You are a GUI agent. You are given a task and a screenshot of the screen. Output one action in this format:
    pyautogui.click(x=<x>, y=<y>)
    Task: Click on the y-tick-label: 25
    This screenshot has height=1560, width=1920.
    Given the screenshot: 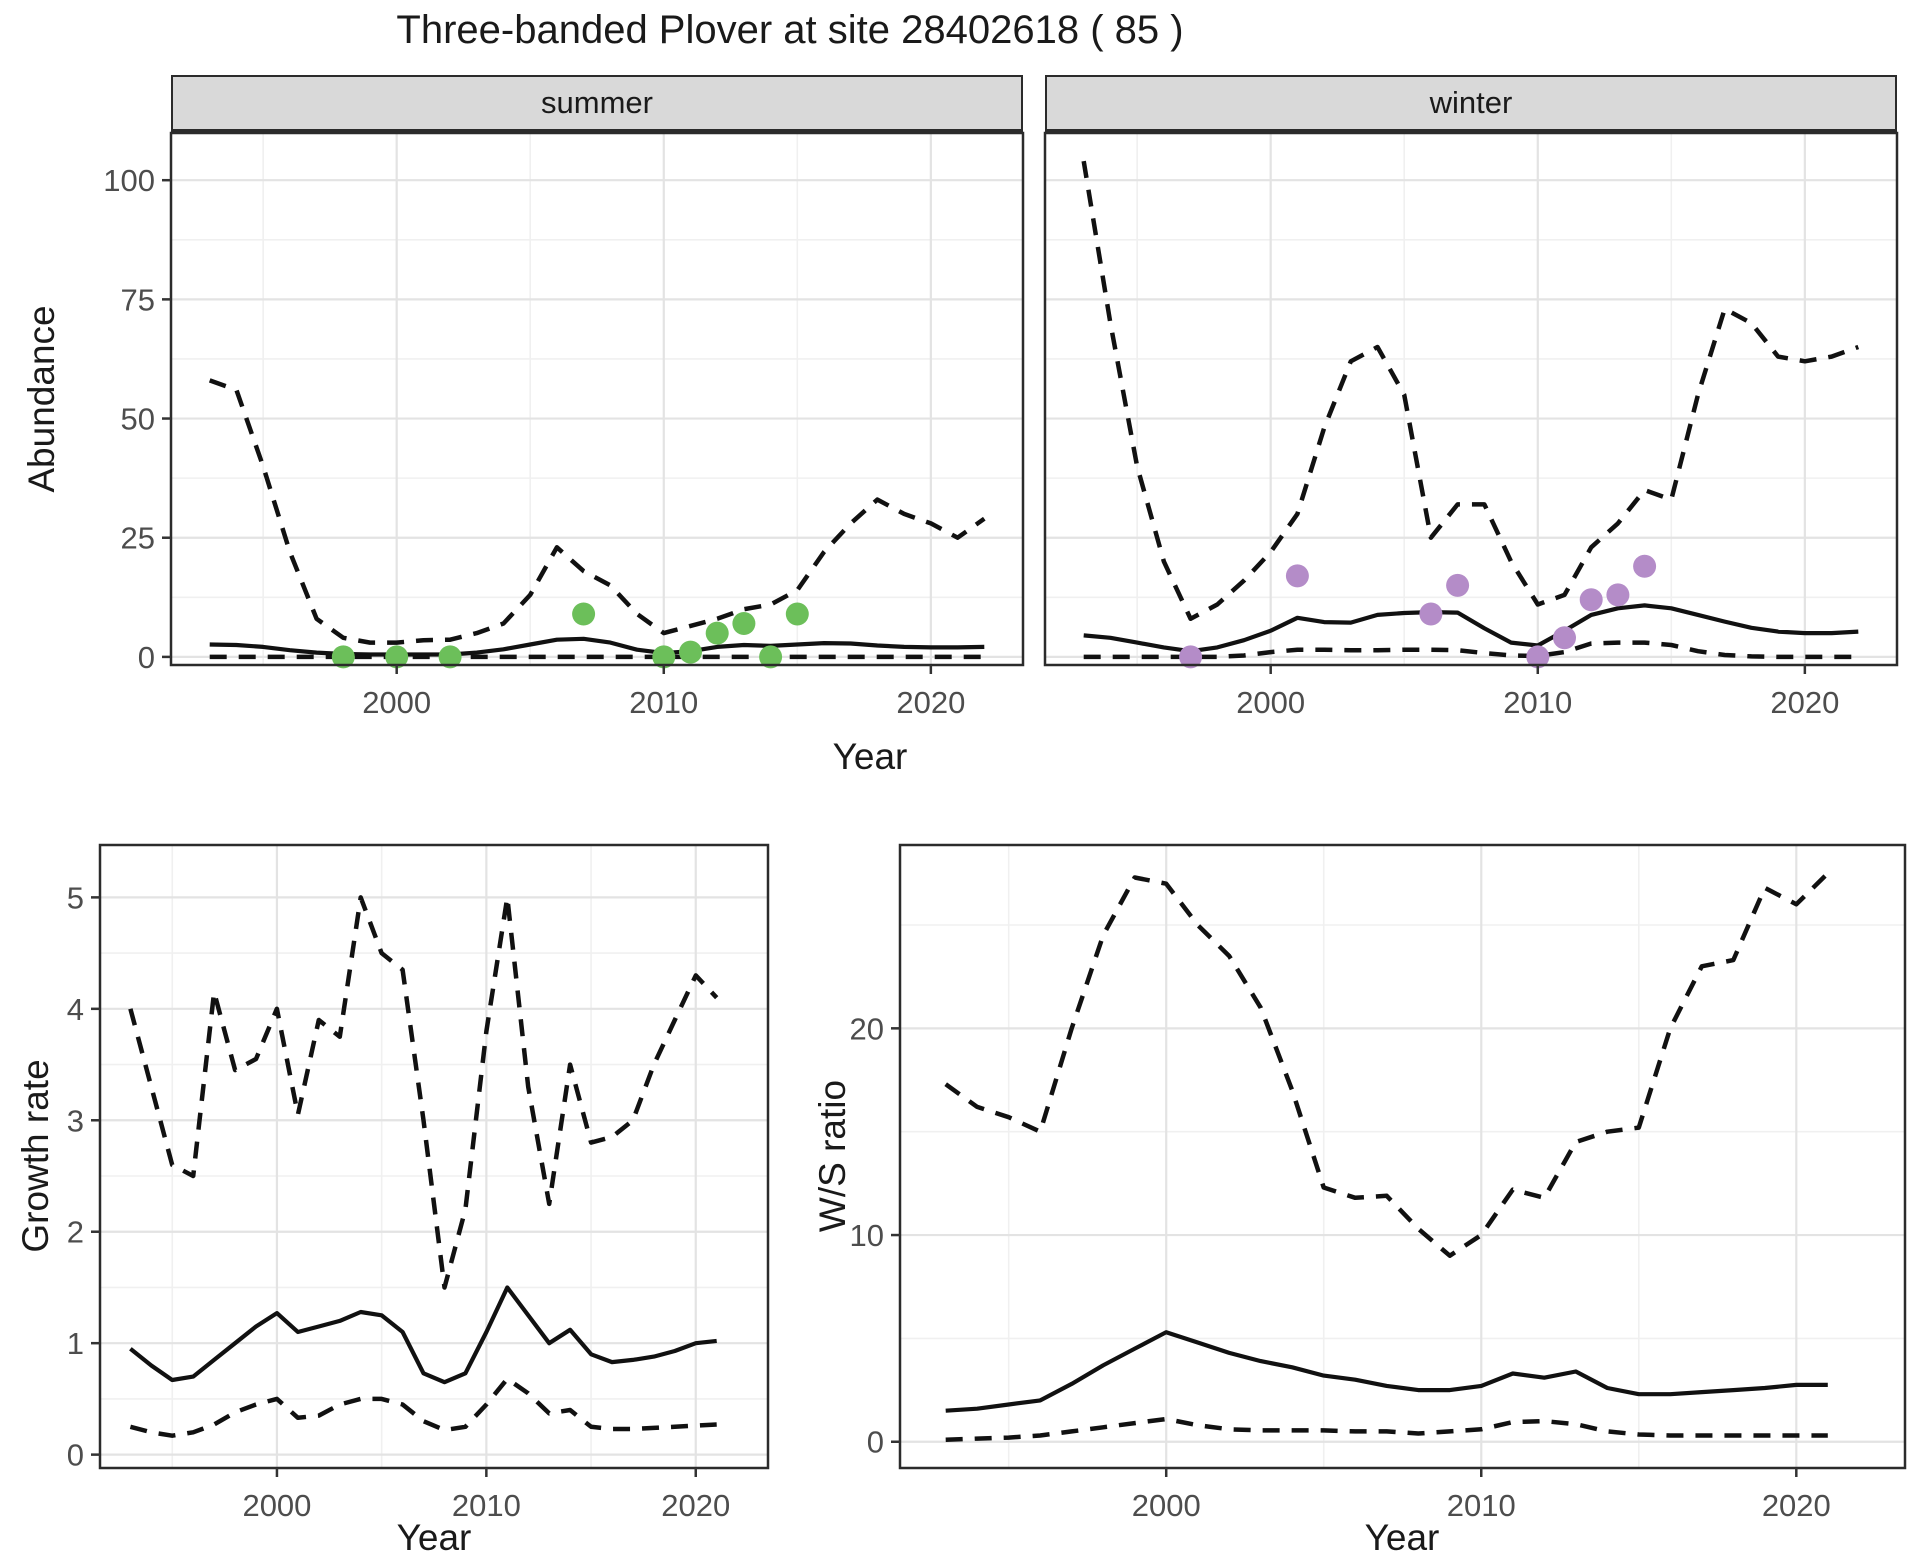 What is the action you would take?
    pyautogui.click(x=138, y=538)
    